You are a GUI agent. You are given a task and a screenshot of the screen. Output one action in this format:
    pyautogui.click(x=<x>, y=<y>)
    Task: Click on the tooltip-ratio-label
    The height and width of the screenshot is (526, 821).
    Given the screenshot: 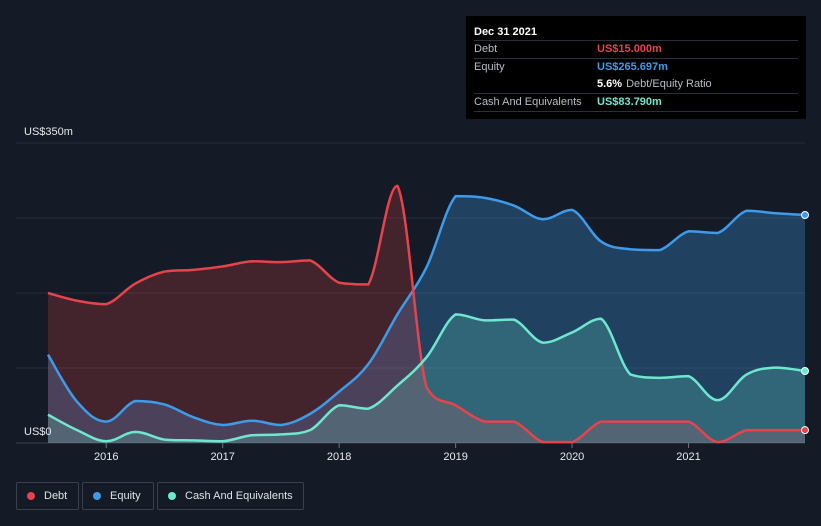 What is the action you would take?
    pyautogui.click(x=535, y=84)
    